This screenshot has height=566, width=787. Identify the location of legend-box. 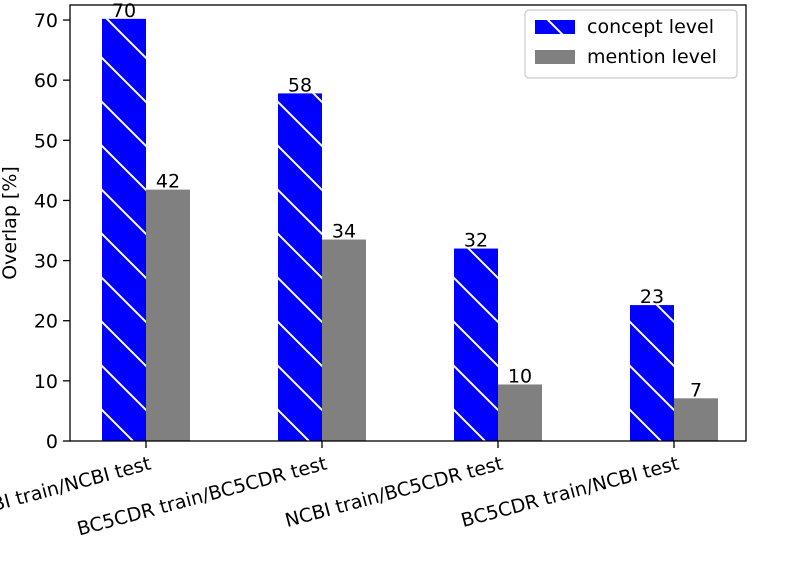
(631, 44).